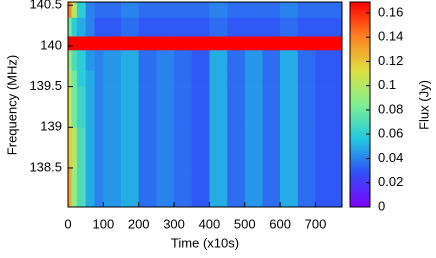 Image resolution: width=436 pixels, height=258 pixels. Describe the element at coordinates (390, 60) in the screenshot. I see `colorbar-tick-label: 0.12` at that location.